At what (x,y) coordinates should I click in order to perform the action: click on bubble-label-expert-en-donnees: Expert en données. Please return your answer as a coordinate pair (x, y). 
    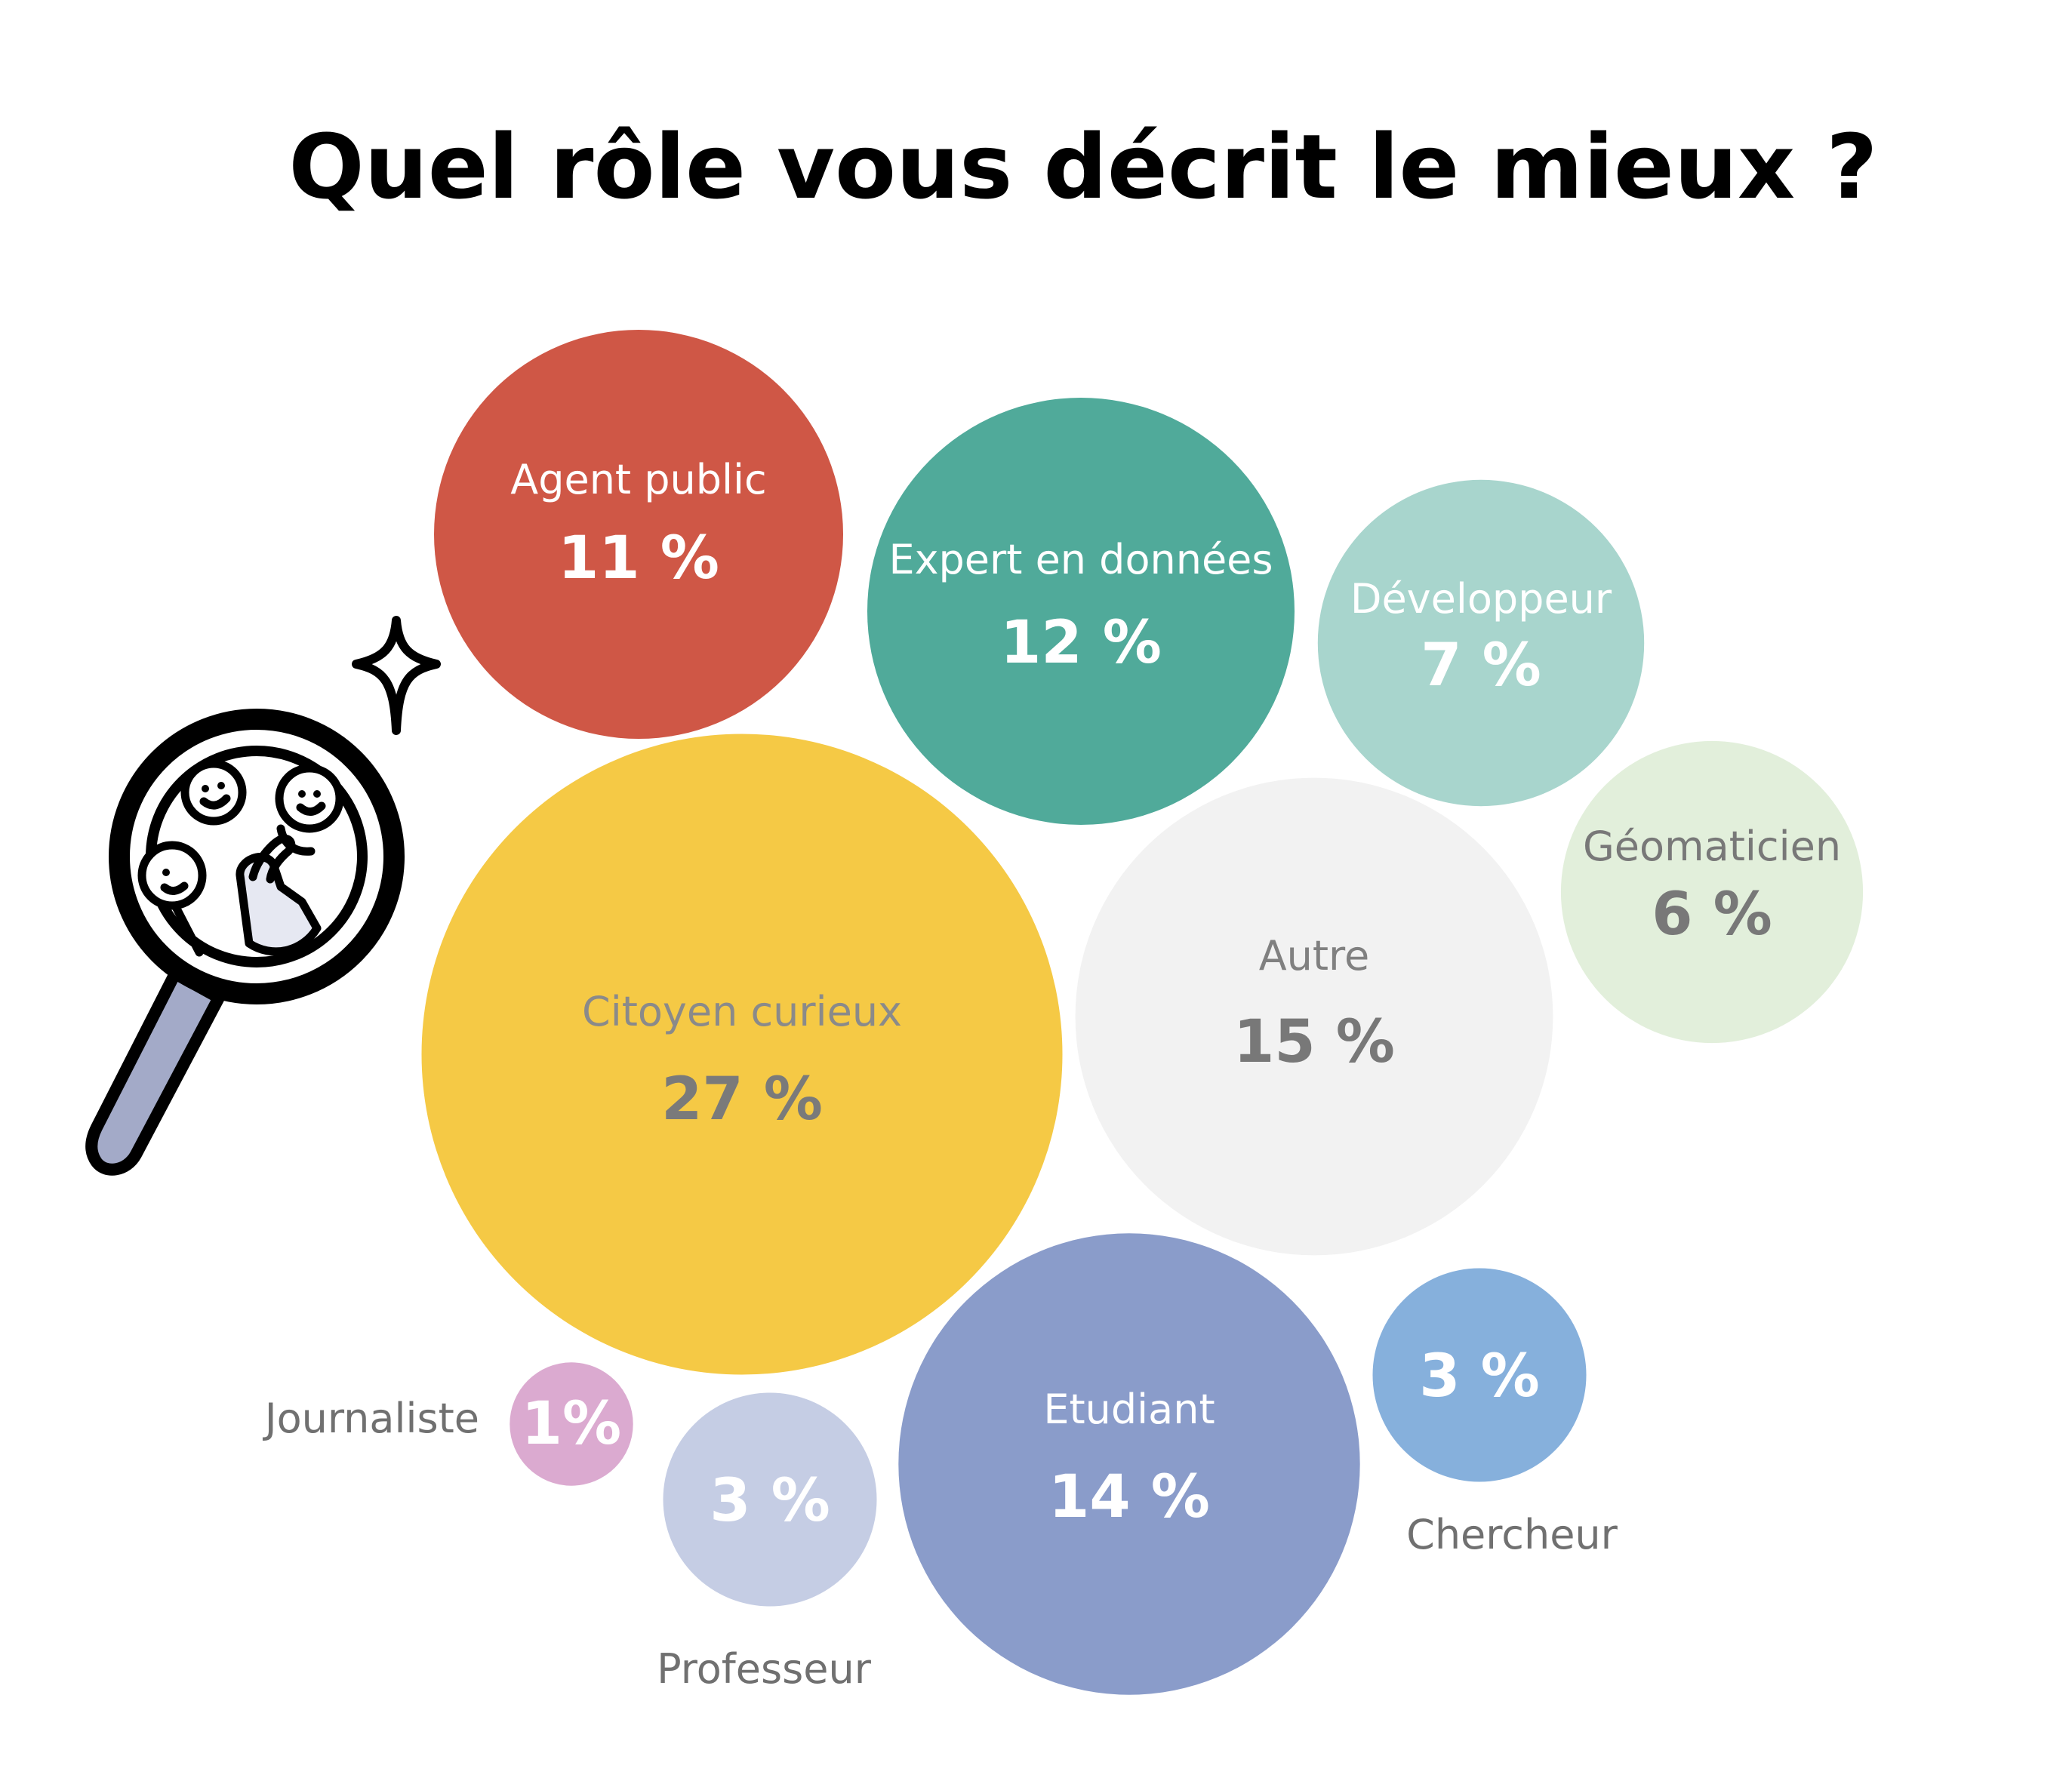
    Looking at the image, I should click on (1080, 559).